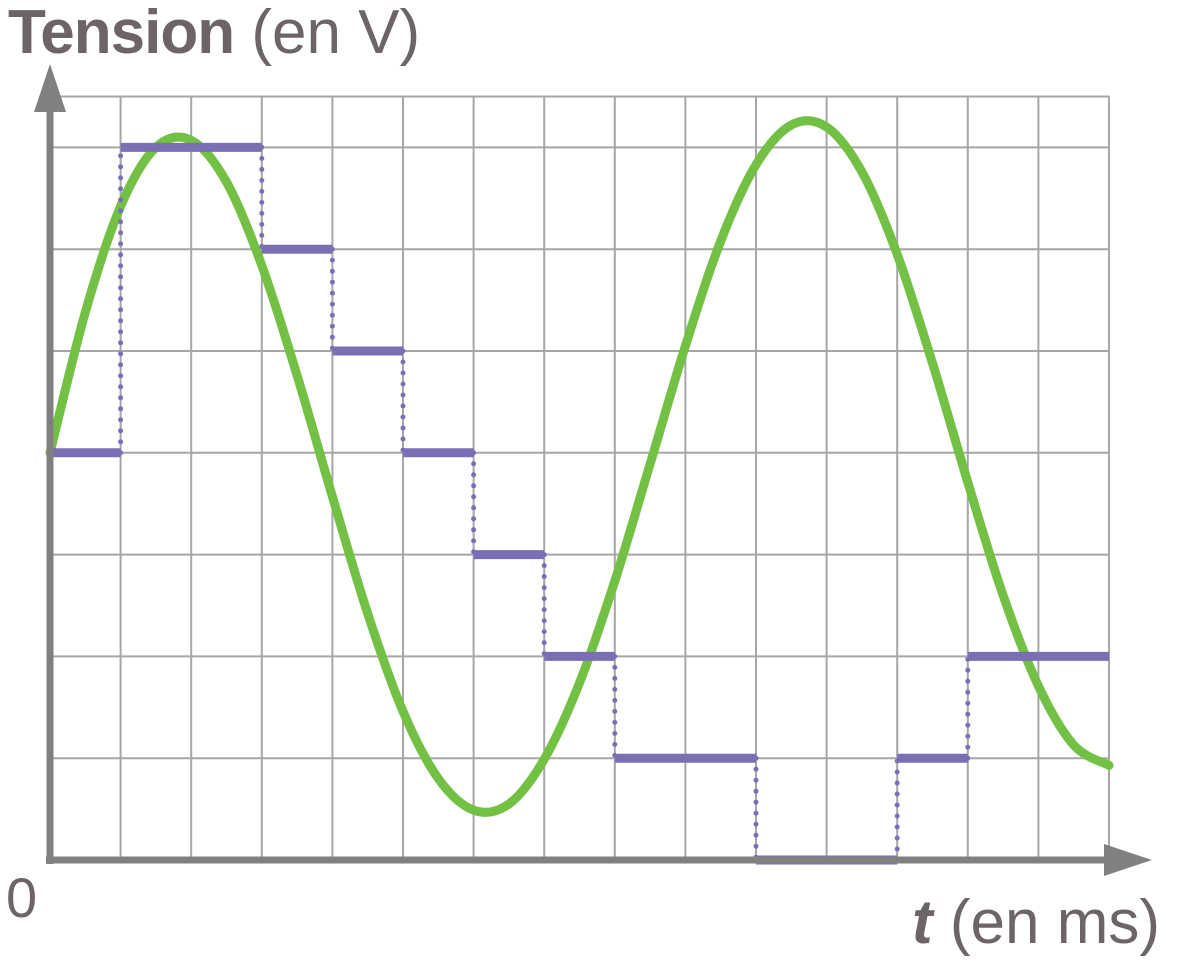 The image size is (1182, 960). What do you see at coordinates (922, 922) in the screenshot?
I see `x-axis-variable: t` at bounding box center [922, 922].